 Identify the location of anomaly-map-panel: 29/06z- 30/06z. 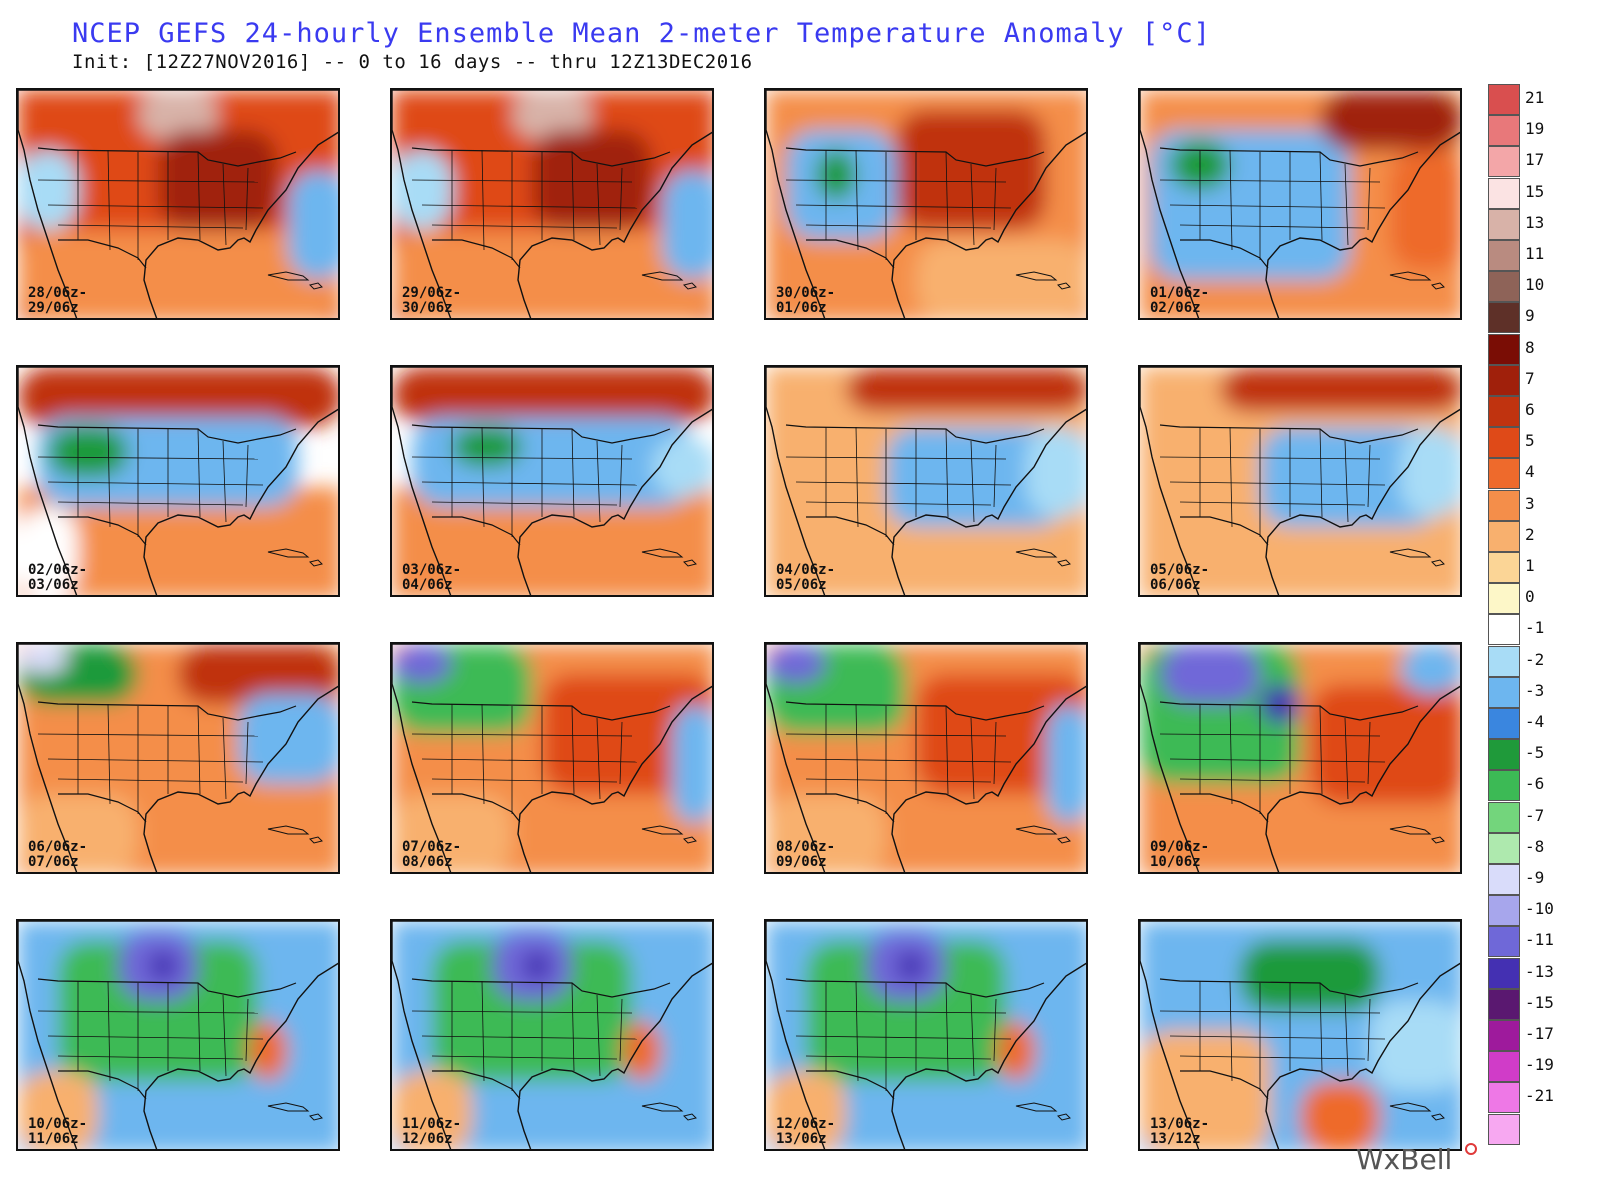
(552, 204).